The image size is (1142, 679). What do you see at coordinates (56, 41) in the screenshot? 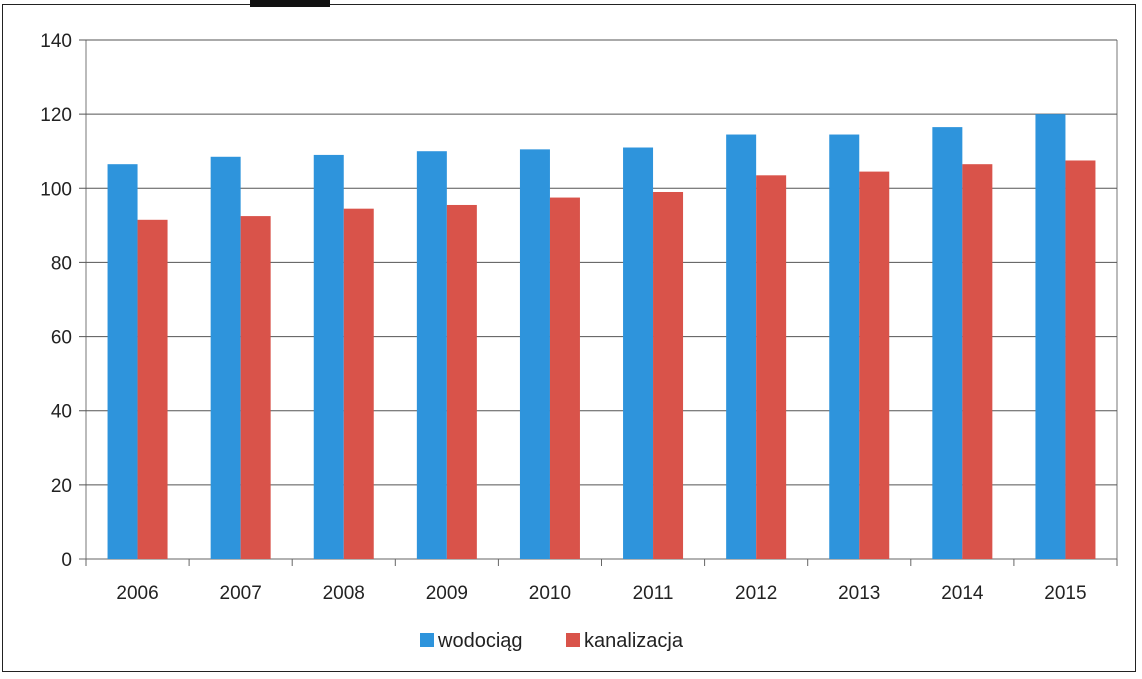
I see `y-tick-label: 140` at bounding box center [56, 41].